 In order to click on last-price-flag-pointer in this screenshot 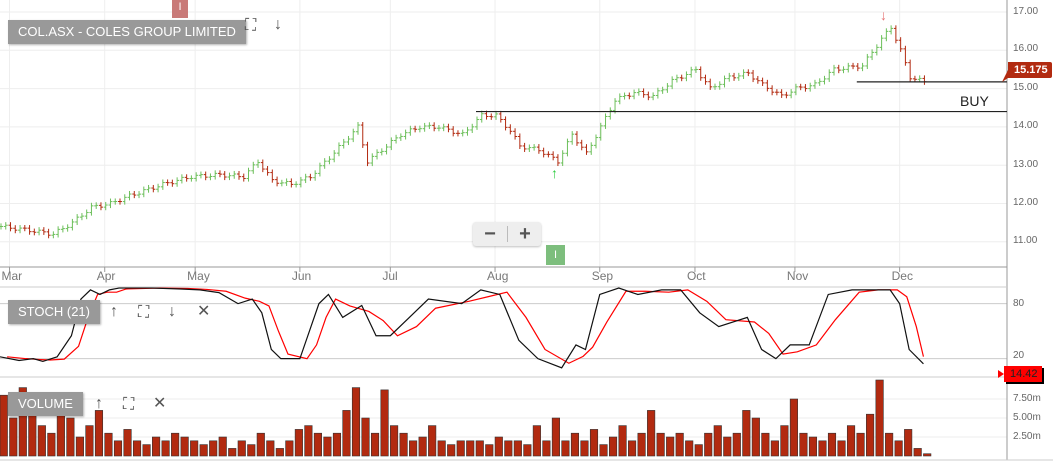, I will do `click(1005, 76)`.